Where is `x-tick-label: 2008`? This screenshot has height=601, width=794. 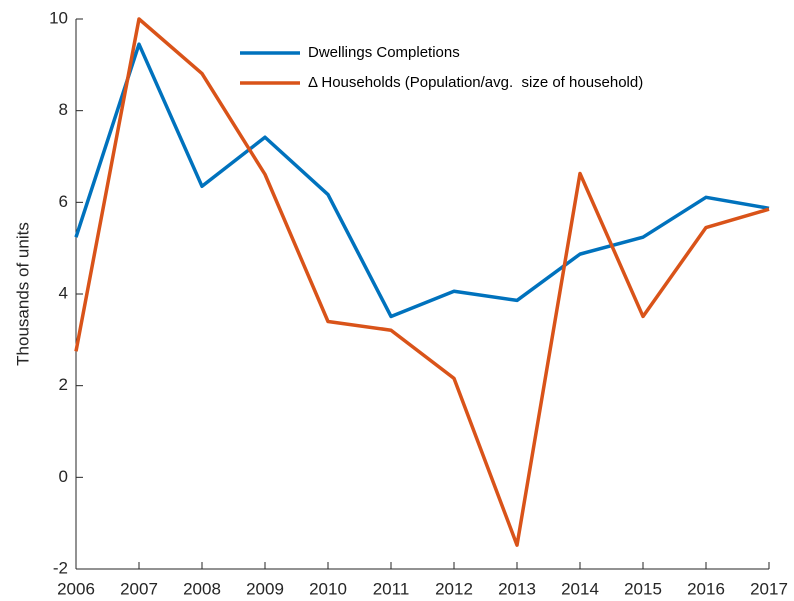
x-tick-label: 2008 is located at coordinates (202, 588).